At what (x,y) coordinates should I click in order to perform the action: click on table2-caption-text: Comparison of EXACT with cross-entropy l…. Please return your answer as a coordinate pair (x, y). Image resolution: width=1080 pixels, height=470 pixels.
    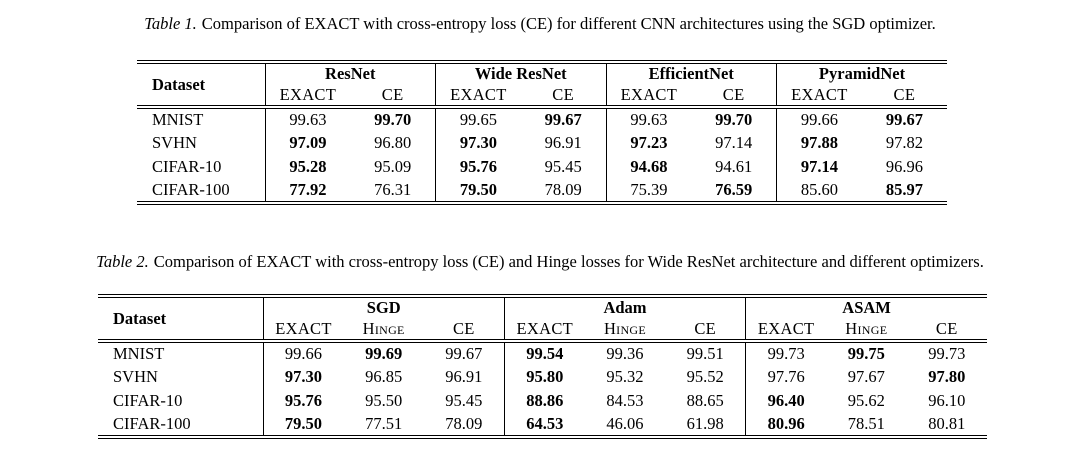
    Looking at the image, I should click on (568, 261).